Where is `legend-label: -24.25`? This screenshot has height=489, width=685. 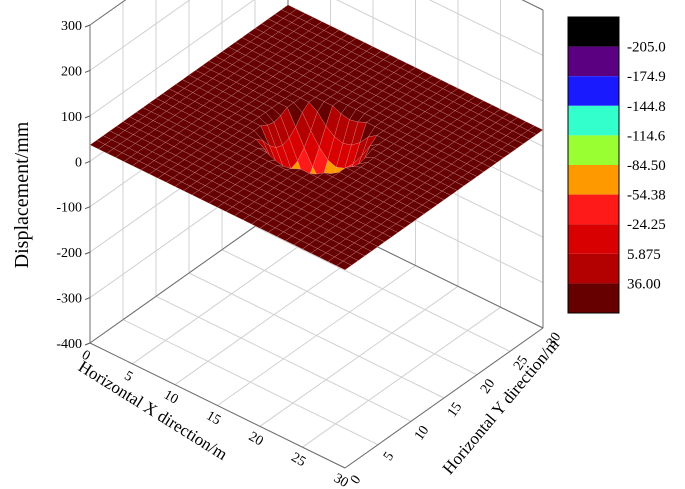
legend-label: -24.25 is located at coordinates (646, 225).